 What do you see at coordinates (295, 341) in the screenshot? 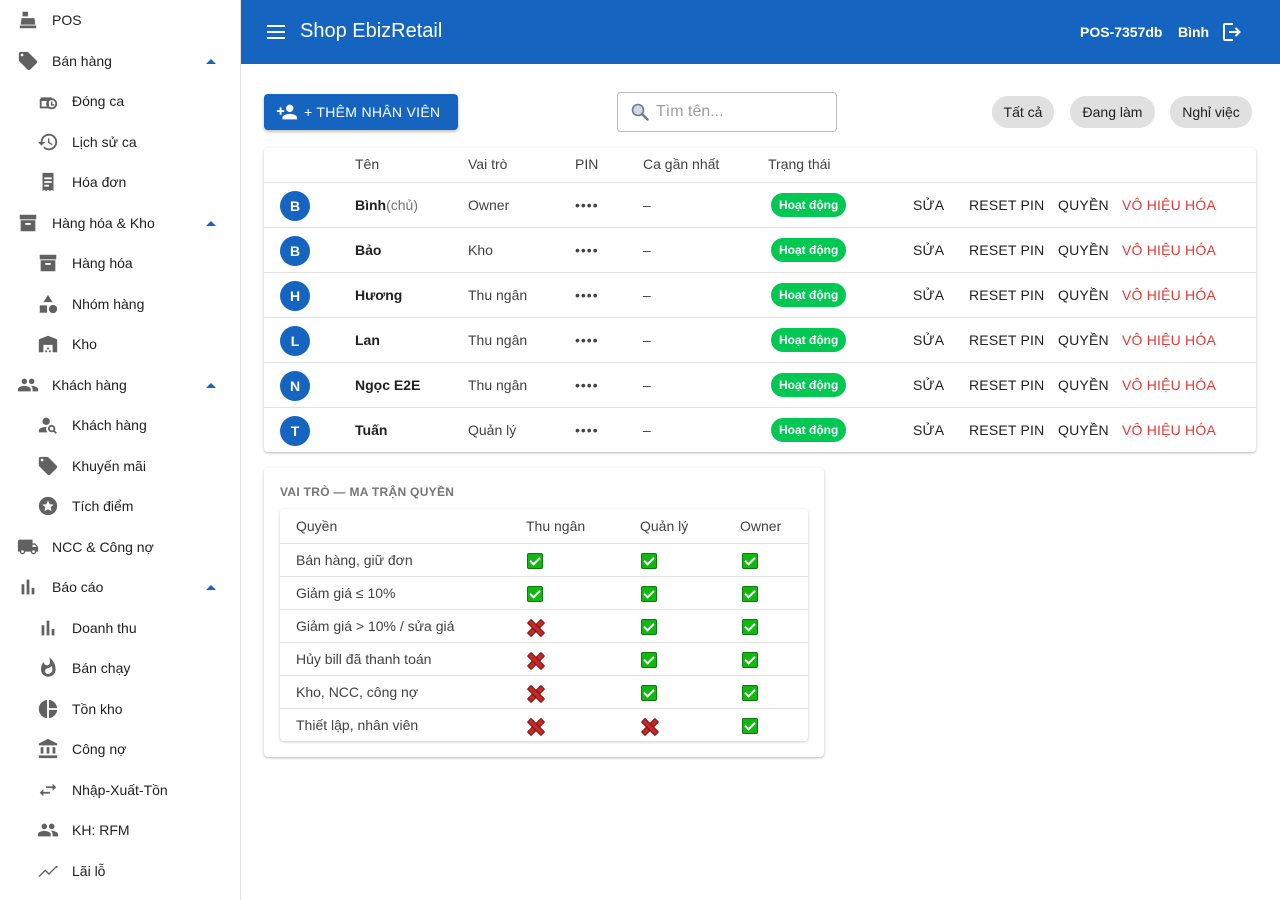
I see `avatar: L` at bounding box center [295, 341].